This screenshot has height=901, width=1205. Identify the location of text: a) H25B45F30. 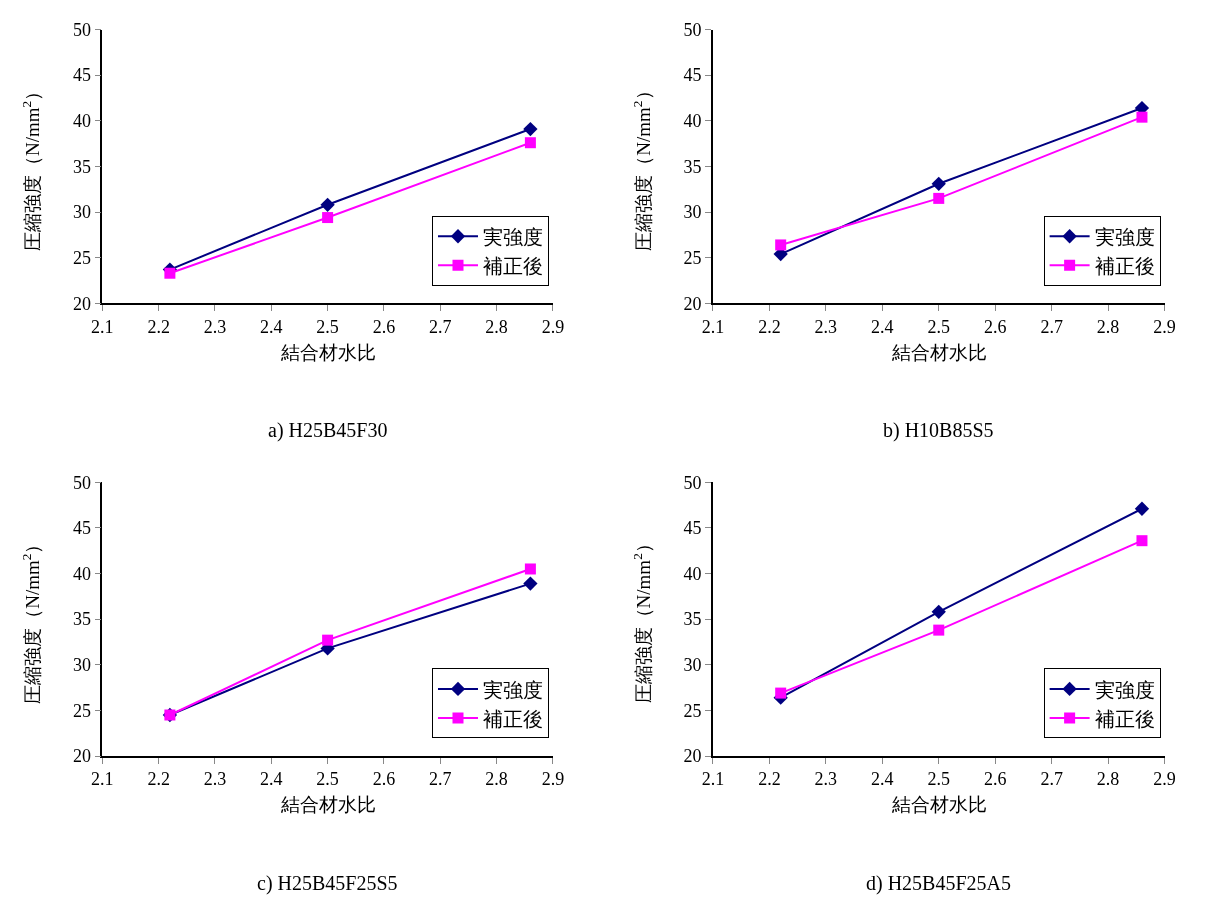
(328, 430).